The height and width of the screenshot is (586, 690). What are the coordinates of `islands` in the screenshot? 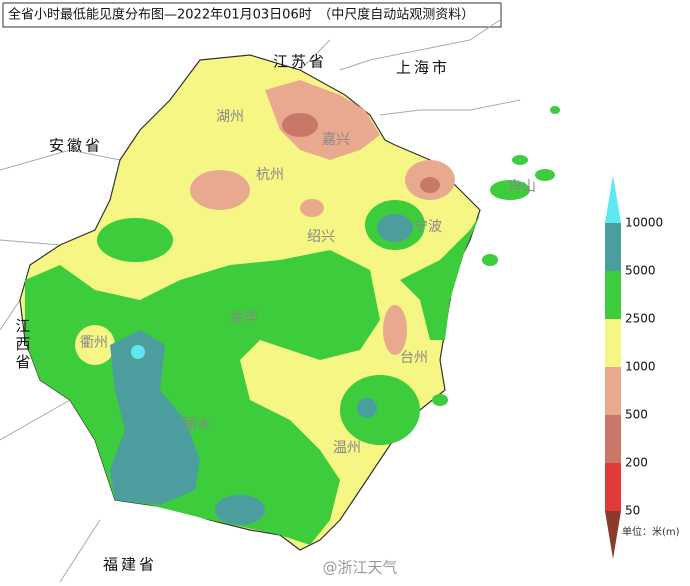 It's located at (496, 256).